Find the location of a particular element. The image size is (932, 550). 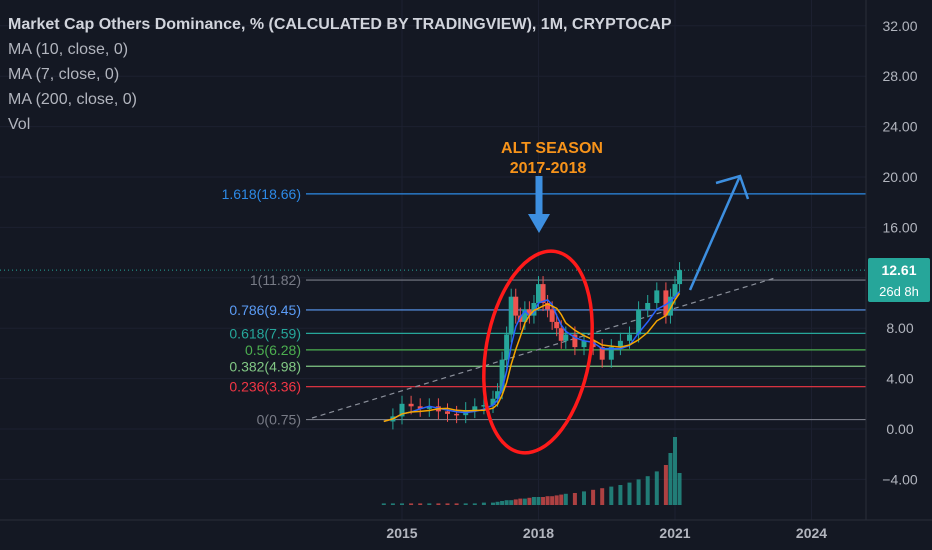

volume-bars is located at coordinates (531, 471).